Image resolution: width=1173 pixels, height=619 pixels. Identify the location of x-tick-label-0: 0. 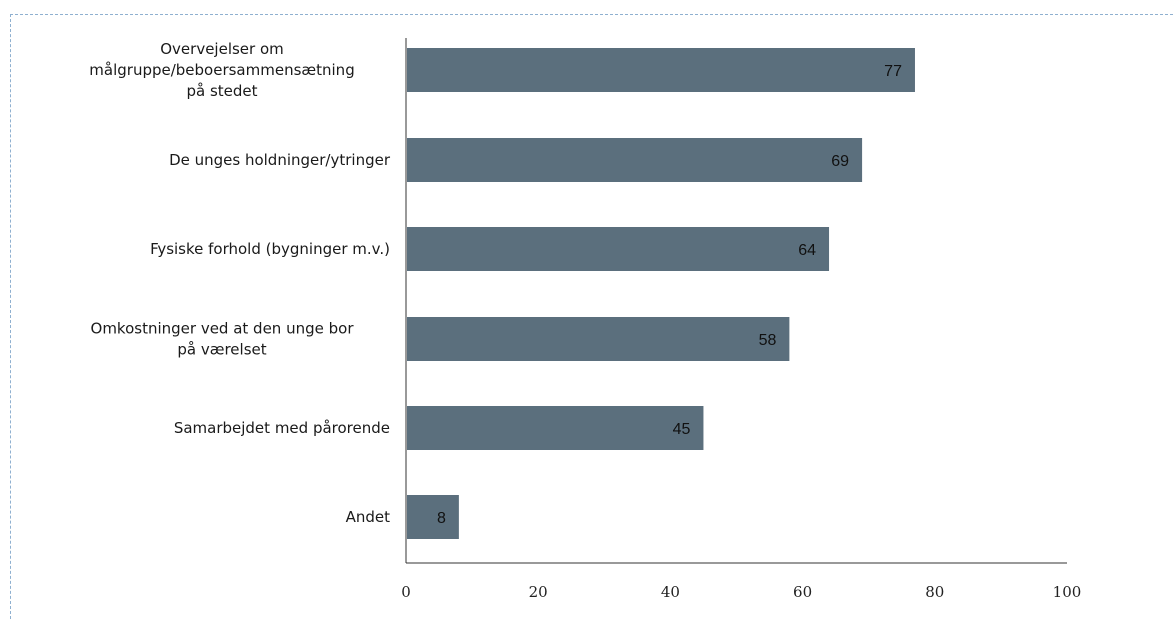
(406, 592).